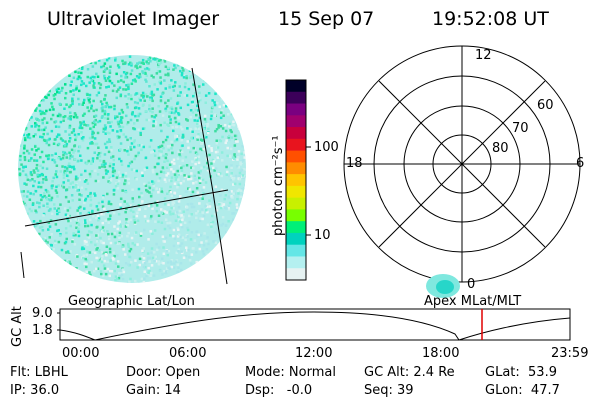 This screenshot has width=600, height=400. I want to click on altitude-strip-chart, so click(314, 324).